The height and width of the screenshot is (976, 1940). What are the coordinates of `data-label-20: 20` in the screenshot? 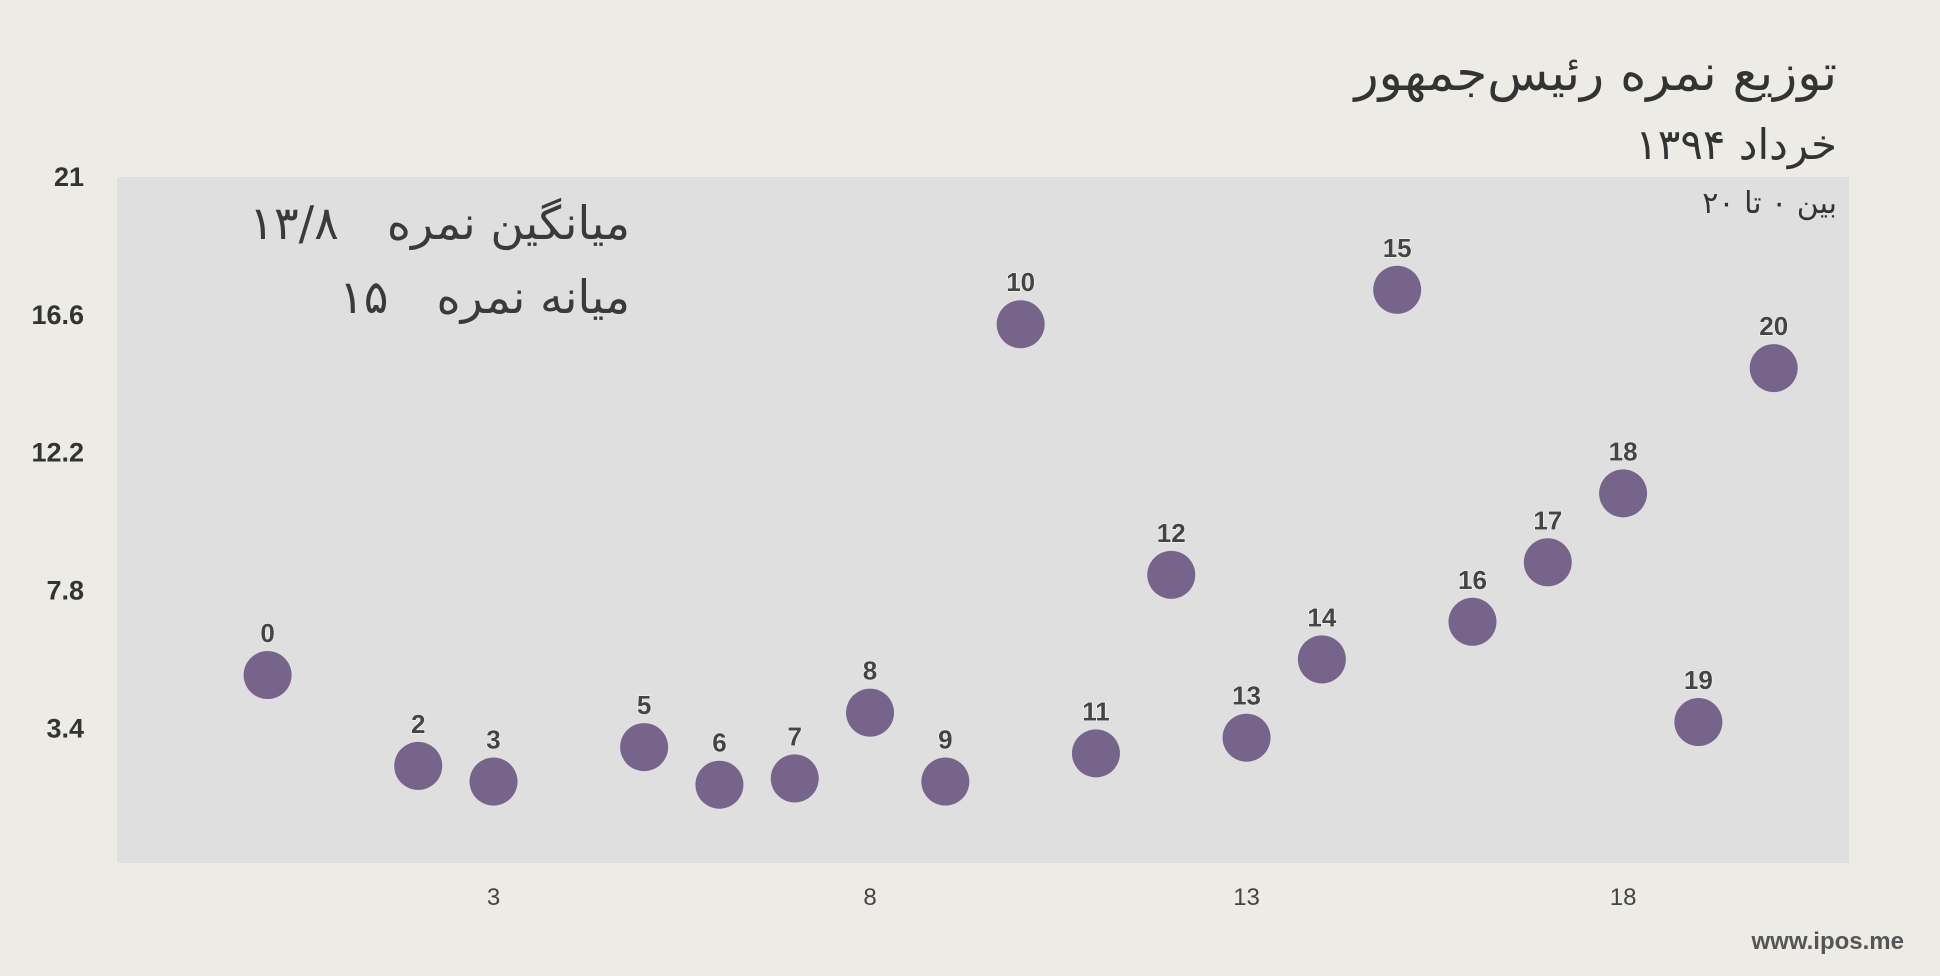 It's located at (1773, 326).